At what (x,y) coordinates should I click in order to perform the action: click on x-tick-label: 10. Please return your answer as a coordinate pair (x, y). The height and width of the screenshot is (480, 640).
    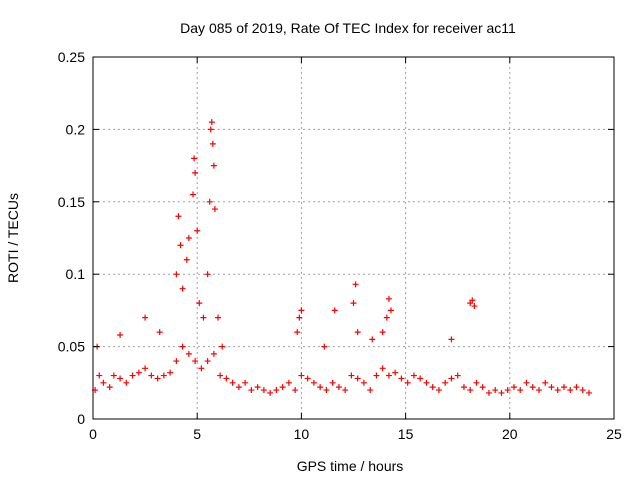
    Looking at the image, I should click on (302, 434).